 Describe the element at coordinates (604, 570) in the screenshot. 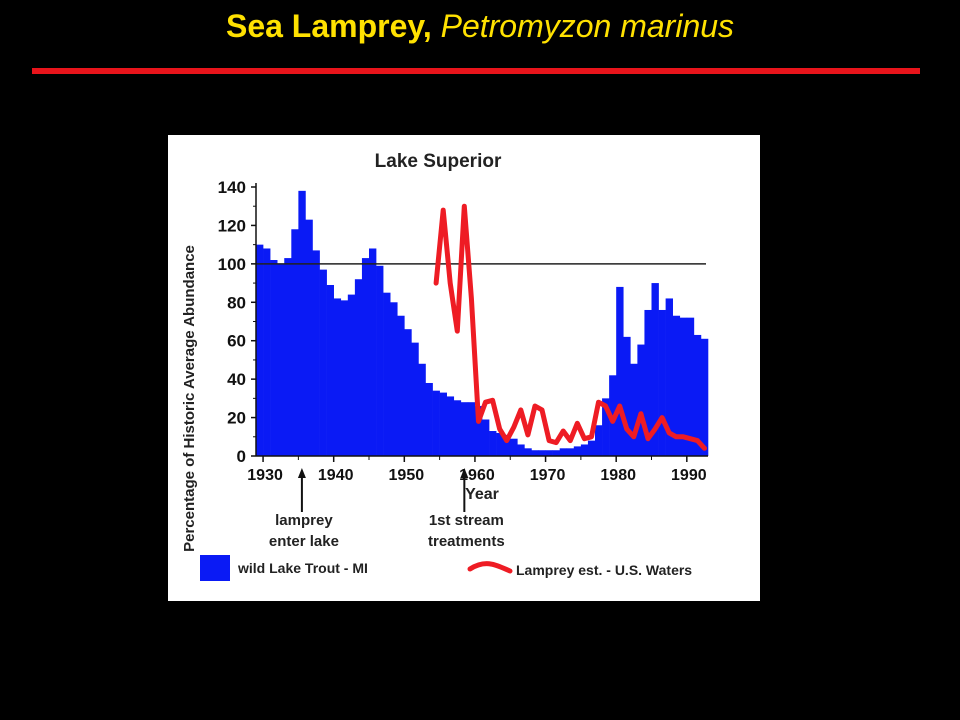

I see `legend-label-lamprey: Lamprey est. - U.S. Waters` at that location.